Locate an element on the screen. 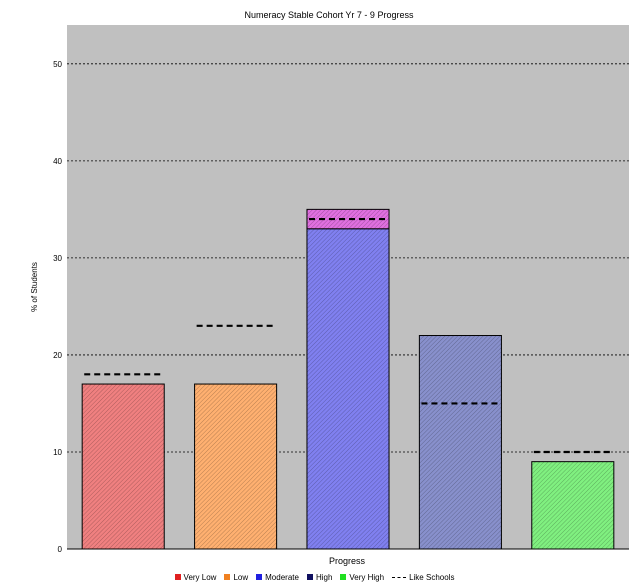 The height and width of the screenshot is (584, 629). y-axis-label: % of Students is located at coordinates (34, 287).